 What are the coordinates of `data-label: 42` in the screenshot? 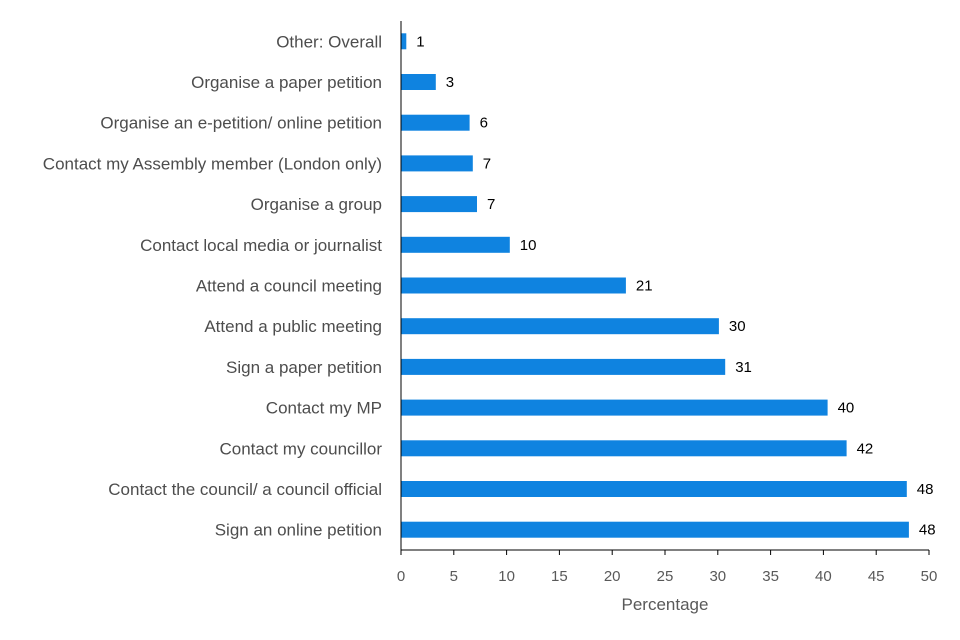 It's located at (865, 448).